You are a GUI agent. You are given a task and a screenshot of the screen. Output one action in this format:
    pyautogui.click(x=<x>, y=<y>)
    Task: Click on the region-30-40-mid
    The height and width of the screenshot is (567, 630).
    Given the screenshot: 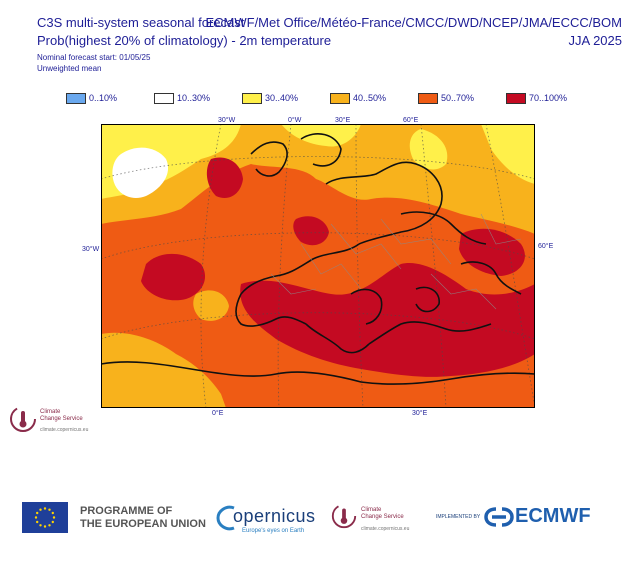 What is the action you would take?
    pyautogui.click(x=428, y=149)
    